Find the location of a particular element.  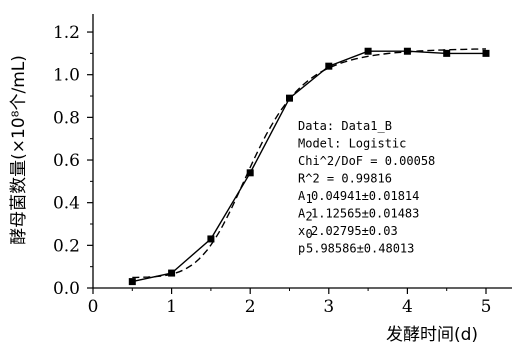

x-axis-ticks: 0 1 2 3 4 5 is located at coordinates (290, 302).